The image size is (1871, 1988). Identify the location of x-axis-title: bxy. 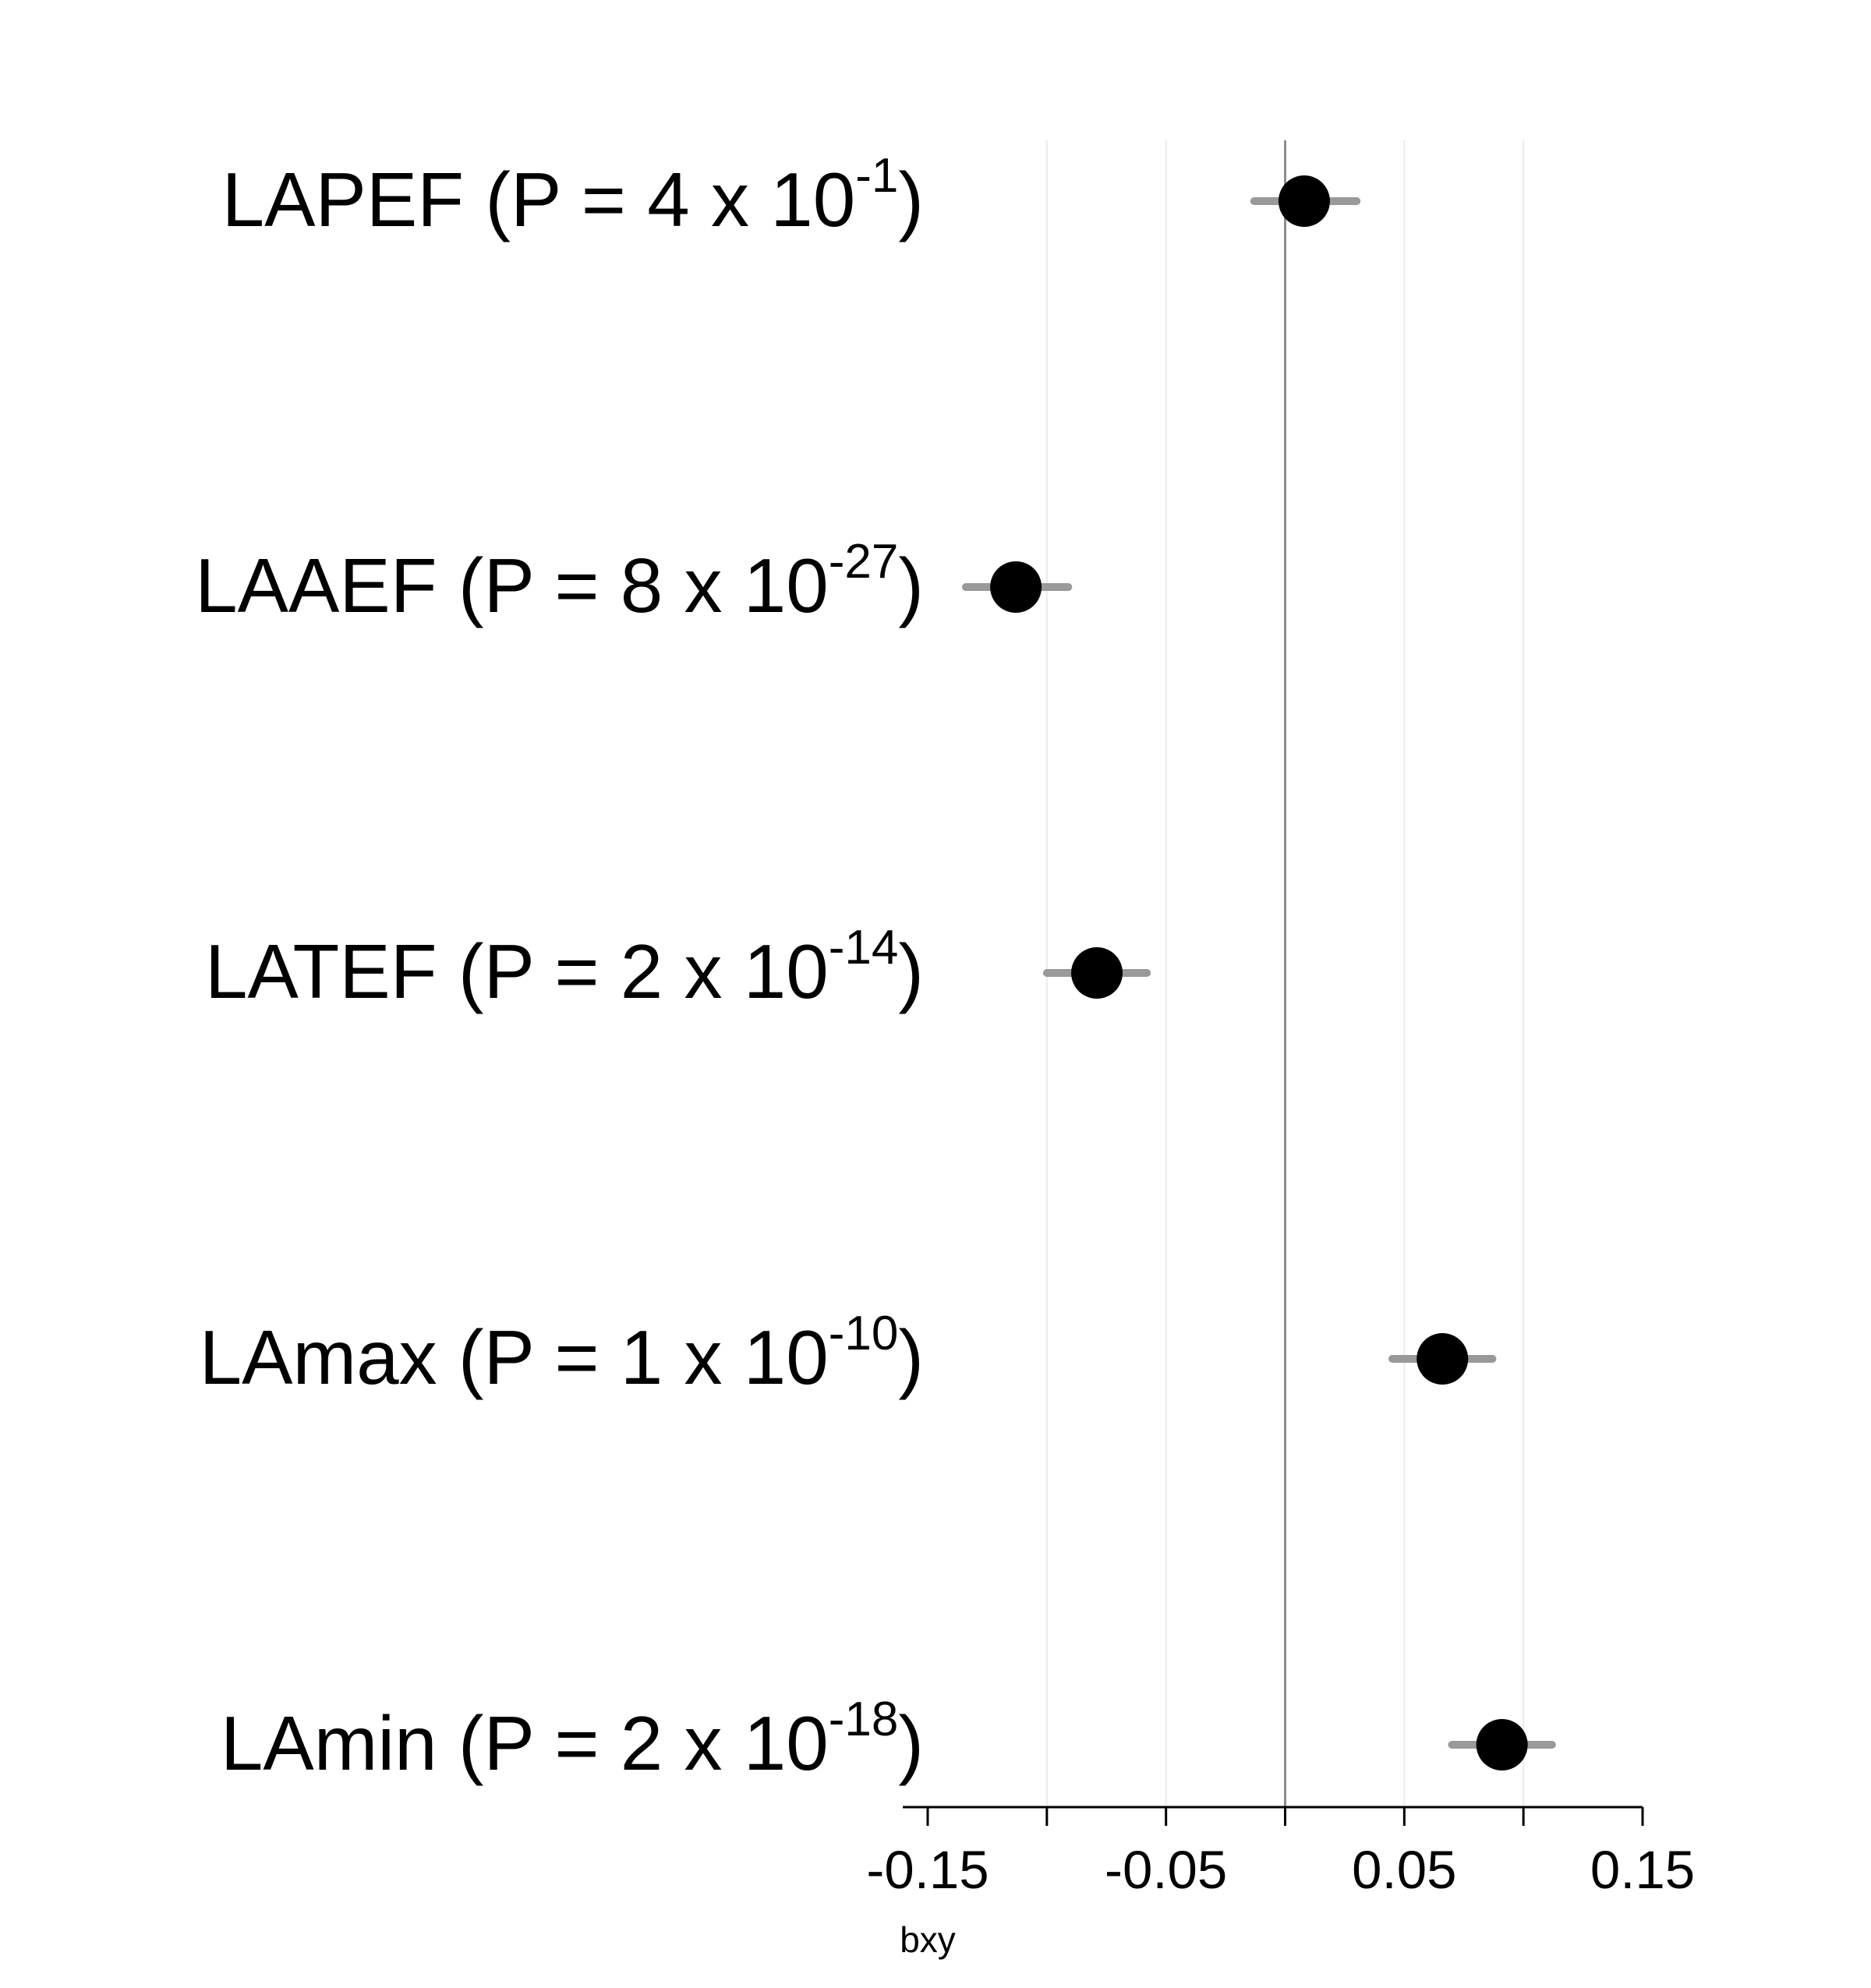
(928, 1939).